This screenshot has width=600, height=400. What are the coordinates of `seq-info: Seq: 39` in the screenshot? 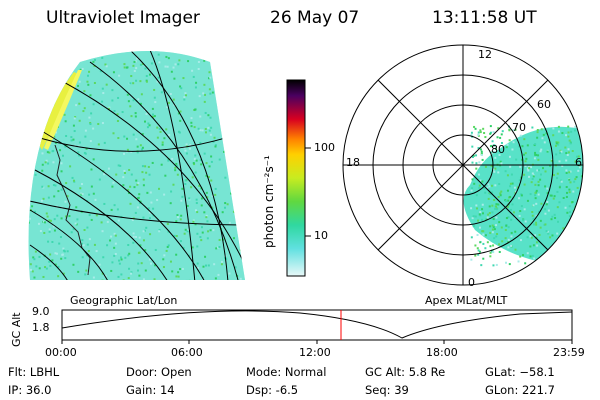 It's located at (387, 390).